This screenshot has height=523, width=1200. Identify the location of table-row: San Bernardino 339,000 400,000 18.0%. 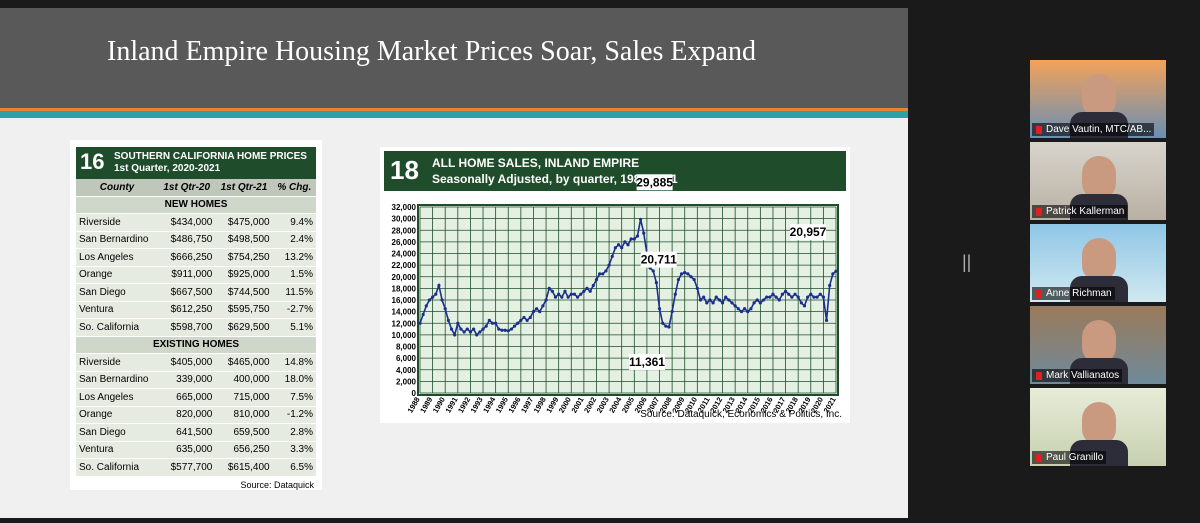
(196, 380).